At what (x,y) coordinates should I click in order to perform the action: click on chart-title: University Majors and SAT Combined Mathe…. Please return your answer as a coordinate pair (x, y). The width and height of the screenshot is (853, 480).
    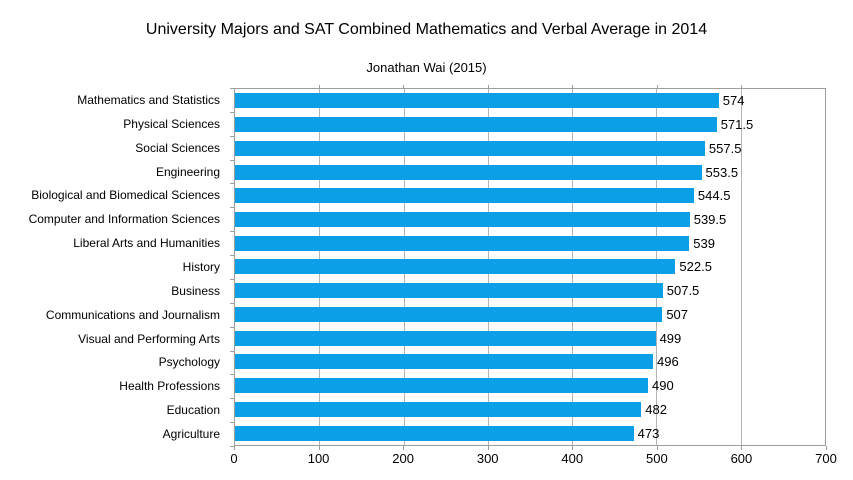
    Looking at the image, I should click on (426, 29).